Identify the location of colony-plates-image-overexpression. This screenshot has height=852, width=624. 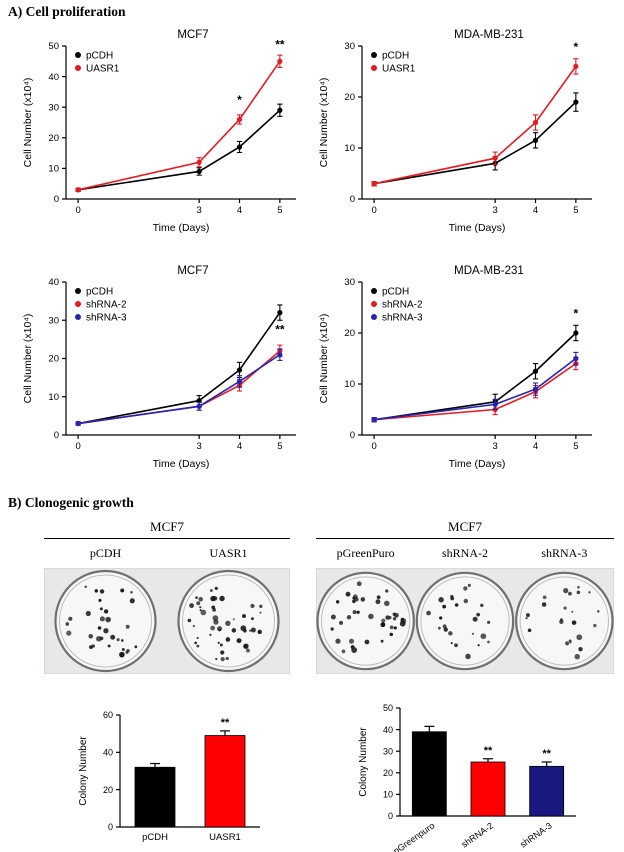
(167, 621).